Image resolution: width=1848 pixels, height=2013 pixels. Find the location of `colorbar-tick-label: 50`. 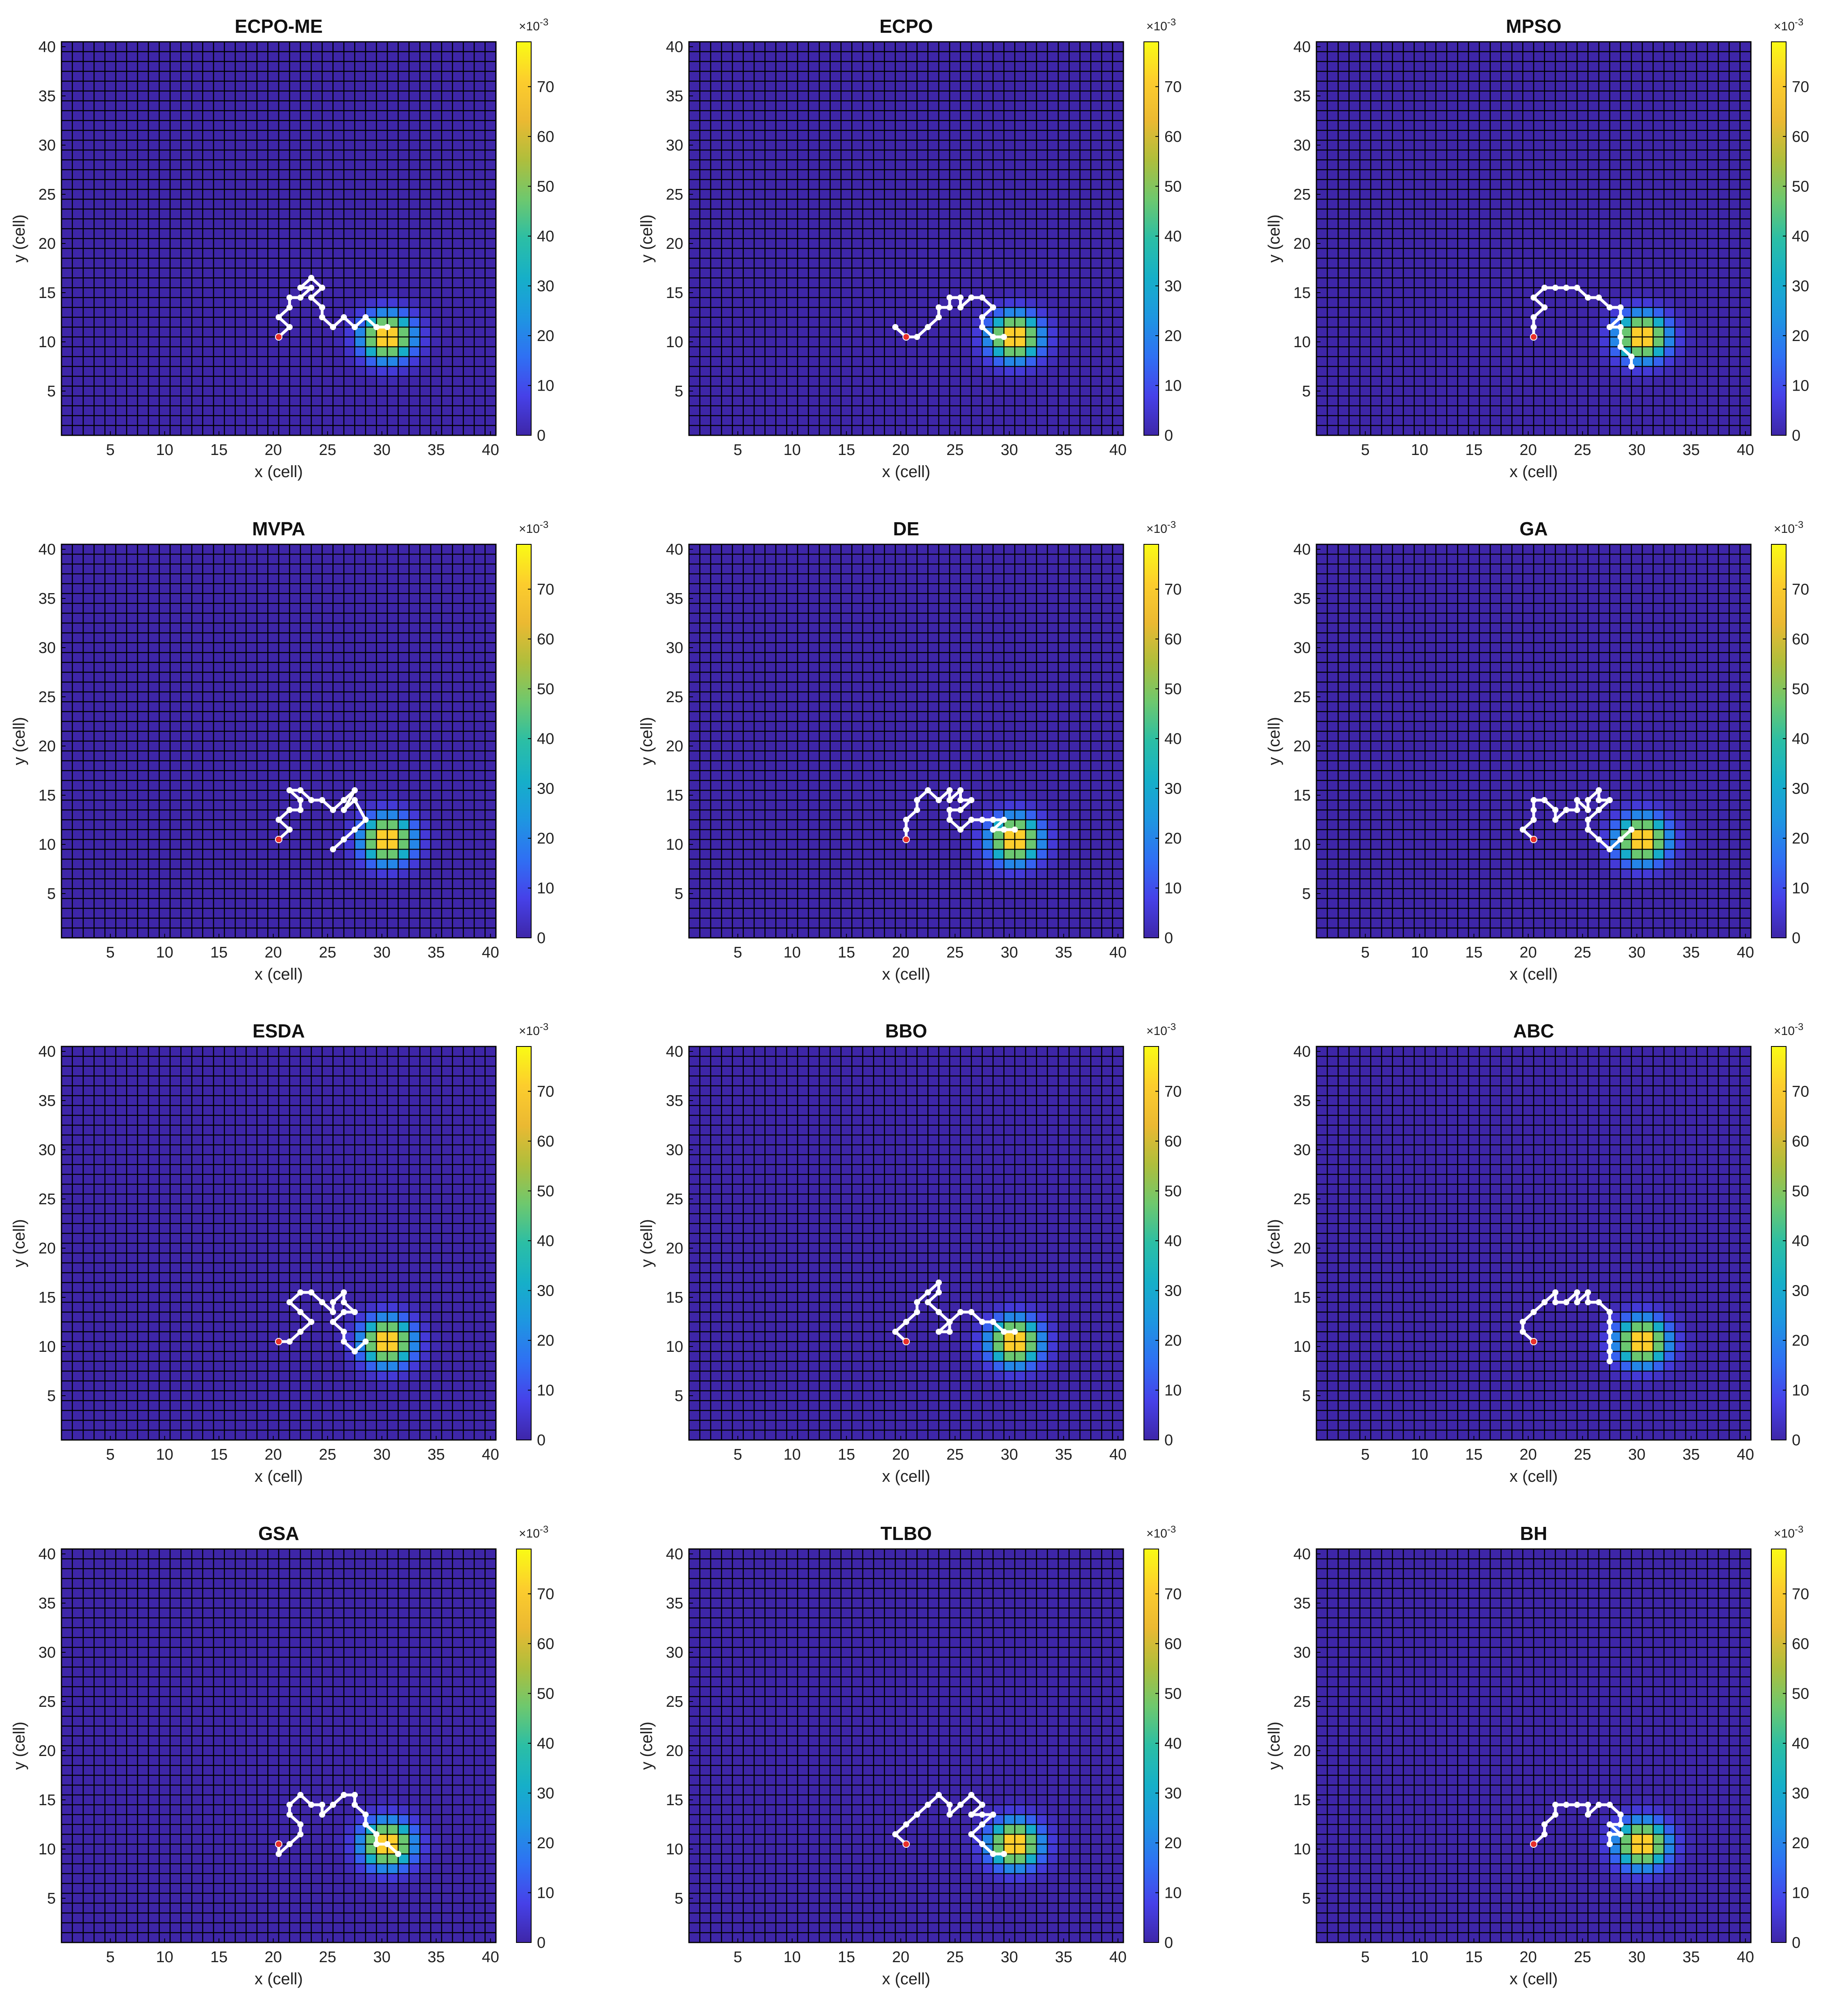

colorbar-tick-label: 50 is located at coordinates (1173, 1191).